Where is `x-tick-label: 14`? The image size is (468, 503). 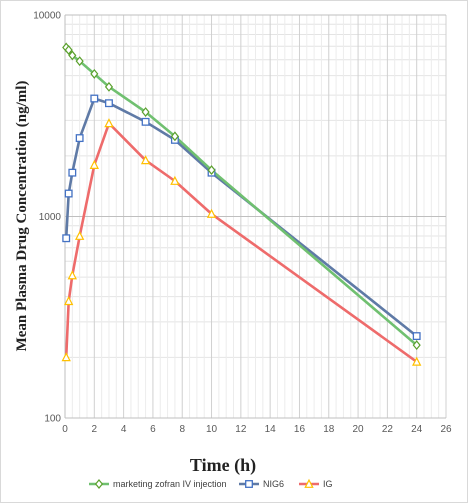
x-tick-label: 14 is located at coordinates (271, 429).